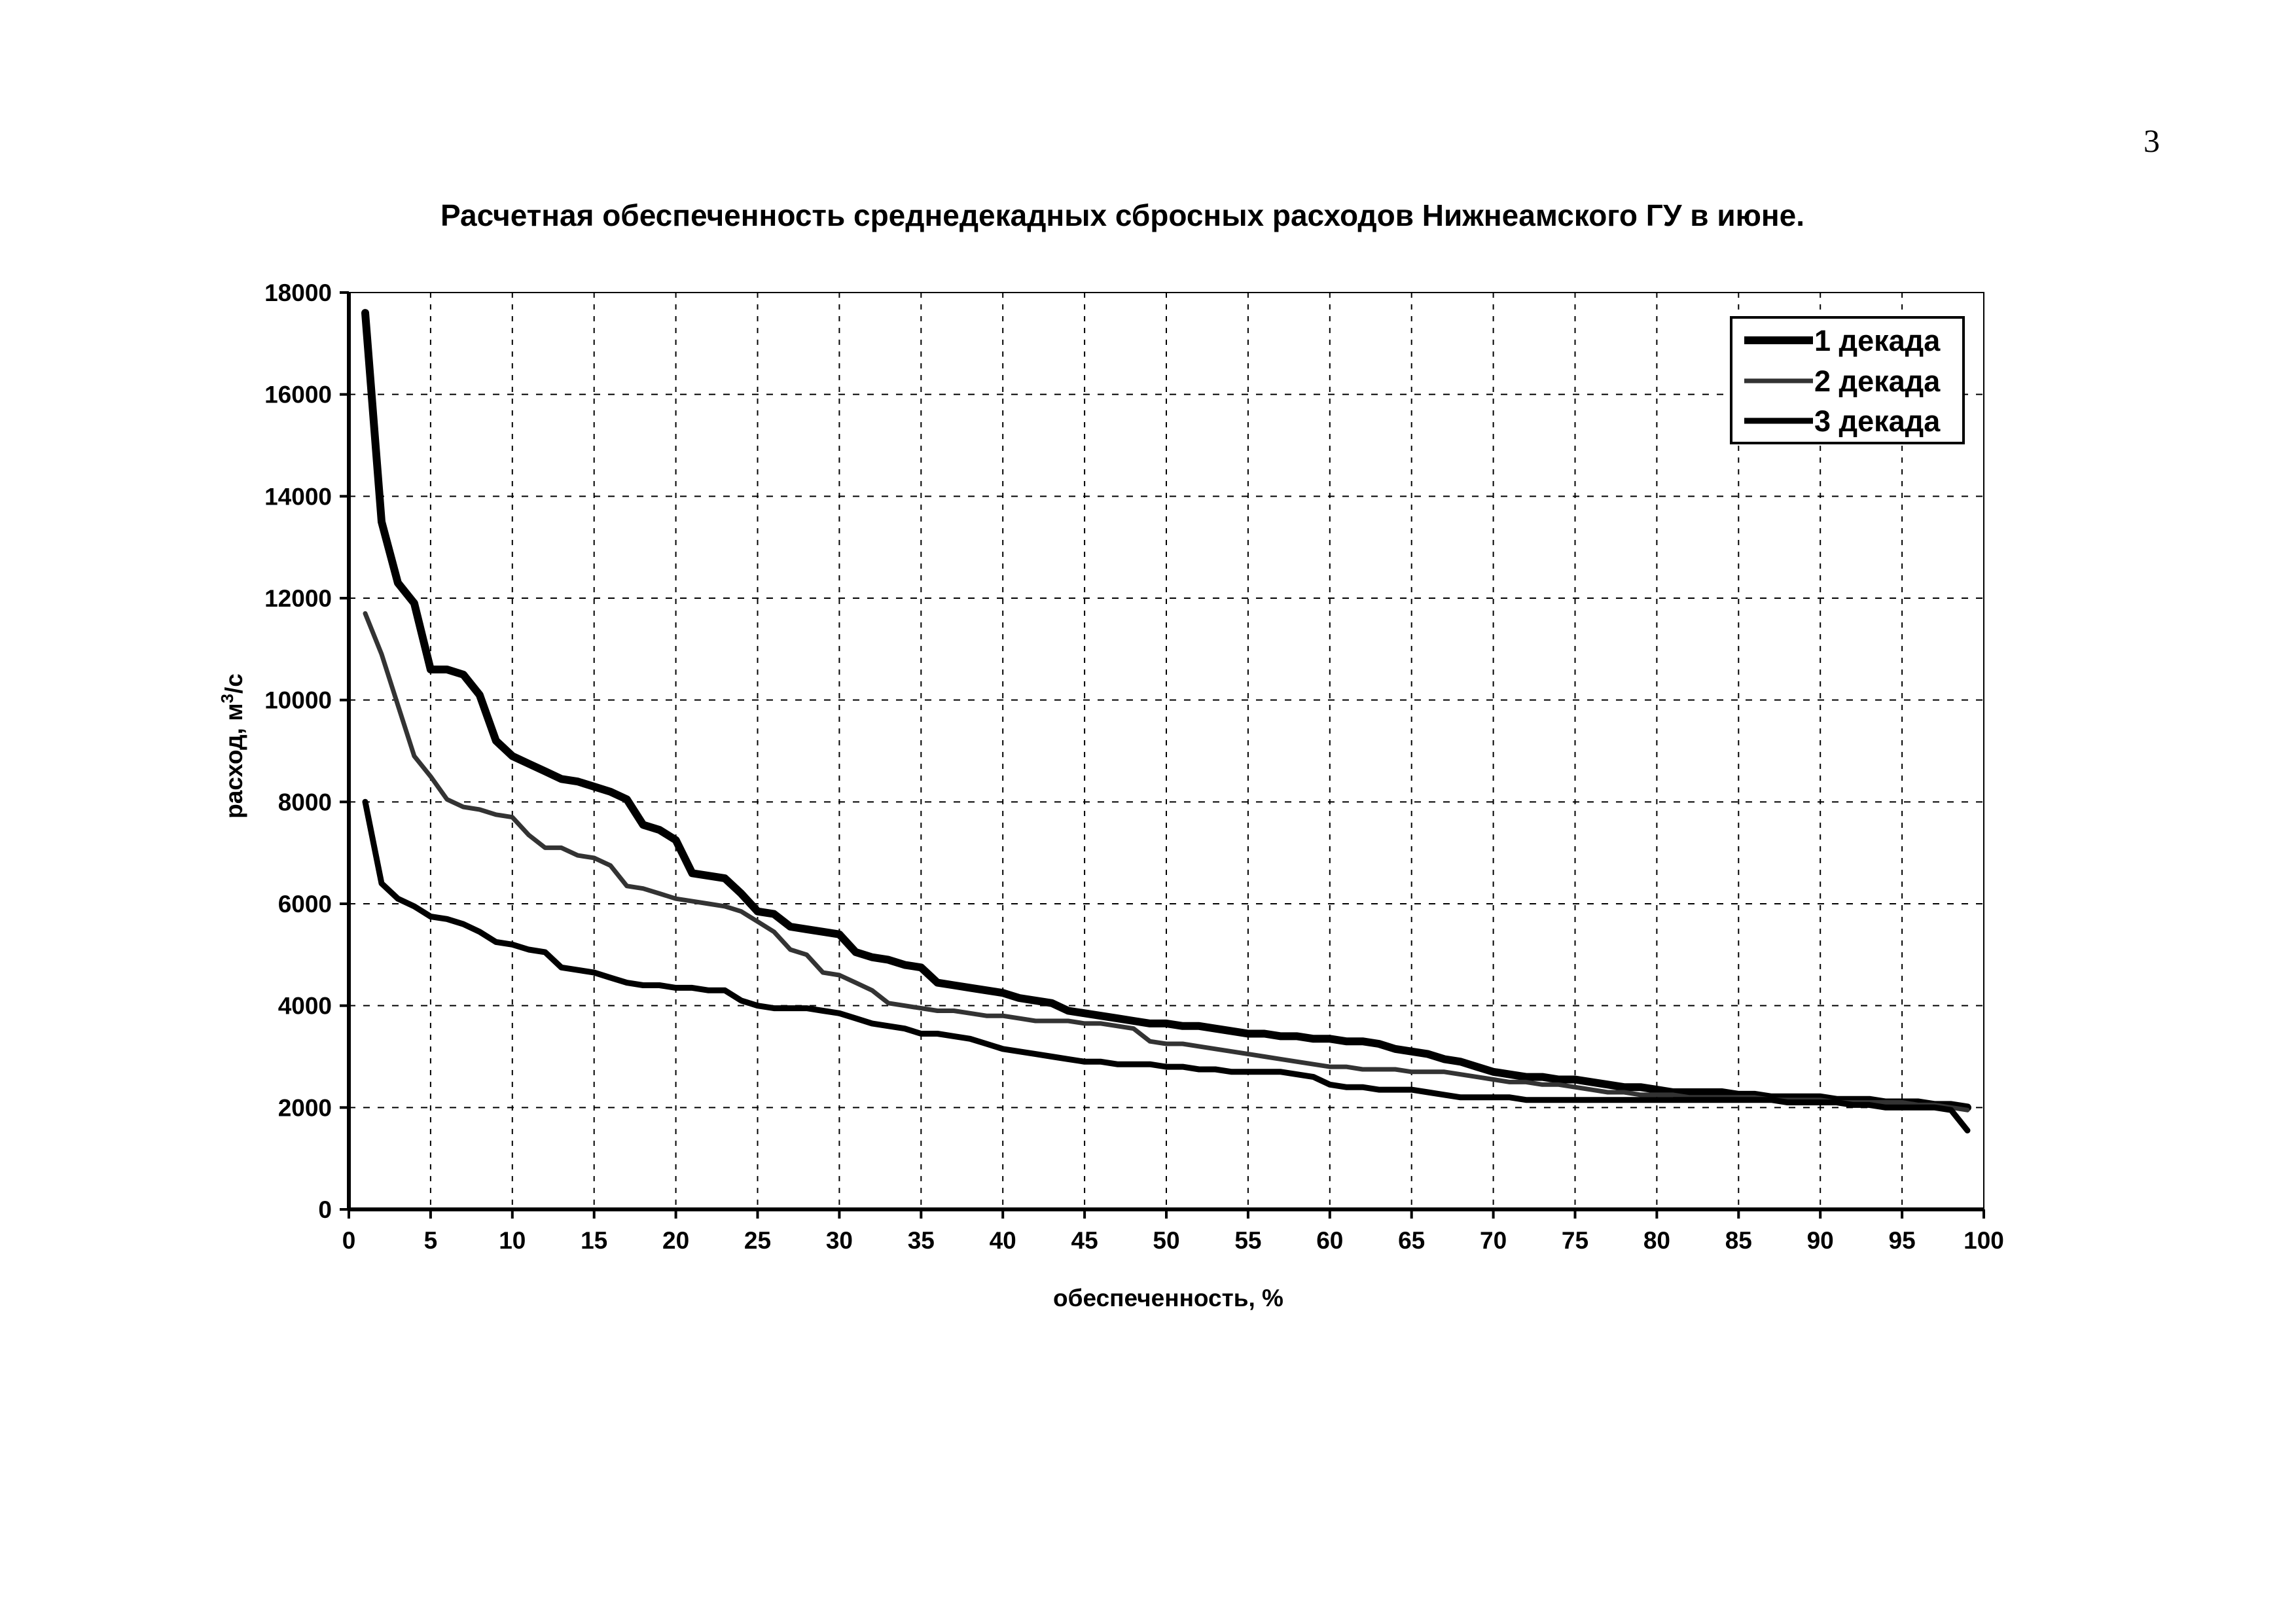 This screenshot has width=2296, height=1623. Describe the element at coordinates (1084, 1240) in the screenshot. I see `x-tick-label: 45` at that location.